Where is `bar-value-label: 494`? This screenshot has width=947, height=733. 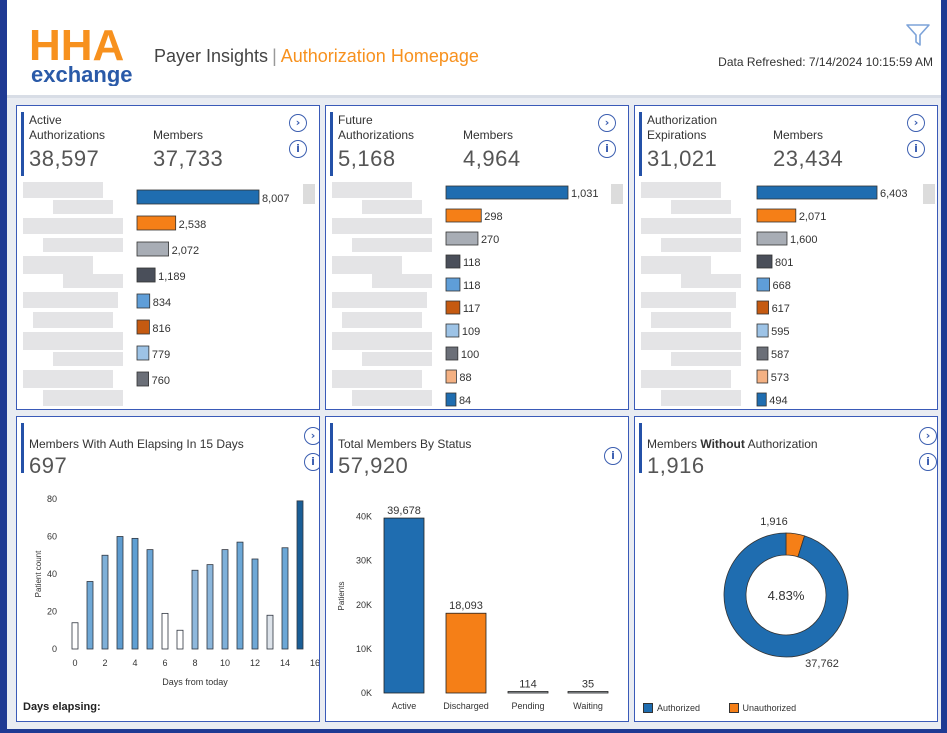 bar-value-label: 494 is located at coordinates (778, 401).